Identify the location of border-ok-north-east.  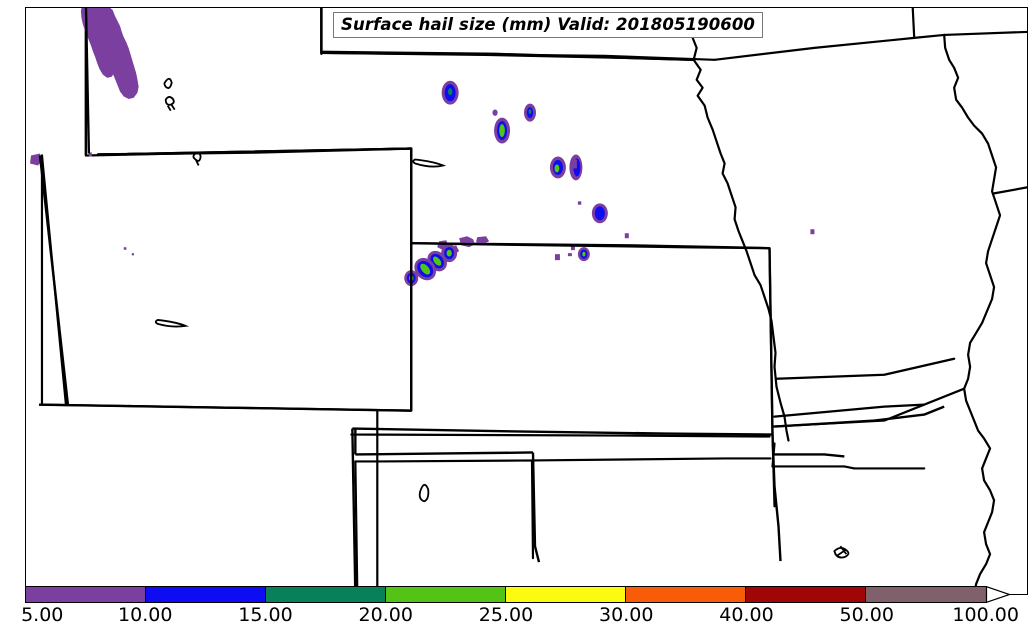
(651, 459).